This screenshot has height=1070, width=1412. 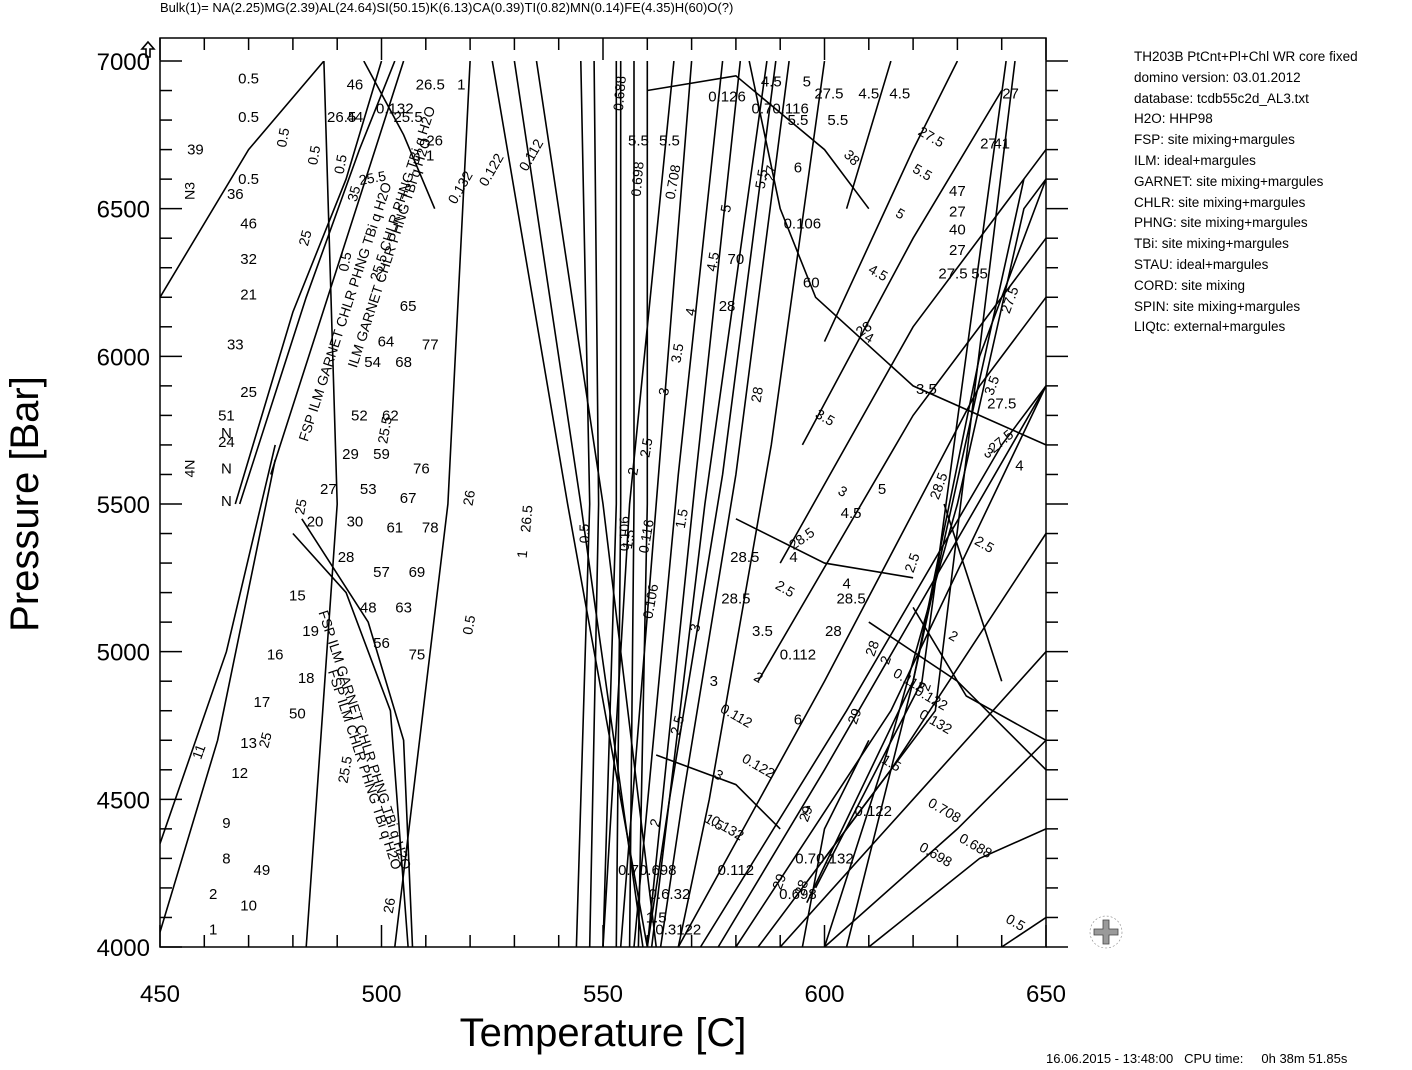 I want to click on field-label: 0.70.698, so click(x=647, y=870).